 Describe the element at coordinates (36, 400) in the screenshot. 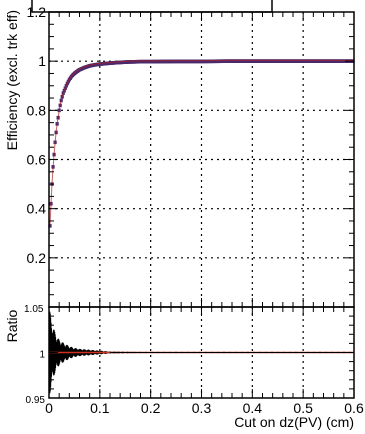

I see `ratio-y-tick-label: 0.95` at that location.